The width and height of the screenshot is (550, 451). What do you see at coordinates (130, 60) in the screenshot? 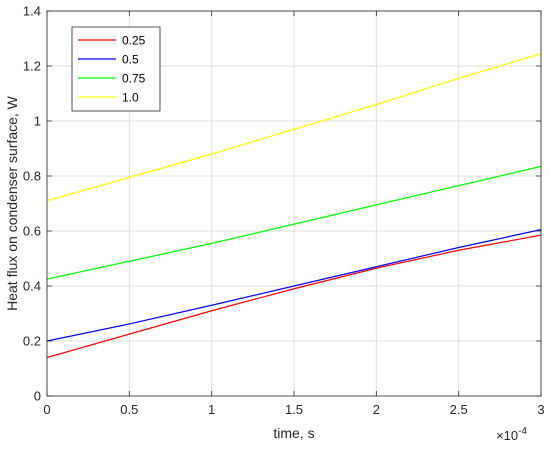
I see `legend-label-0.5: 0.5` at bounding box center [130, 60].